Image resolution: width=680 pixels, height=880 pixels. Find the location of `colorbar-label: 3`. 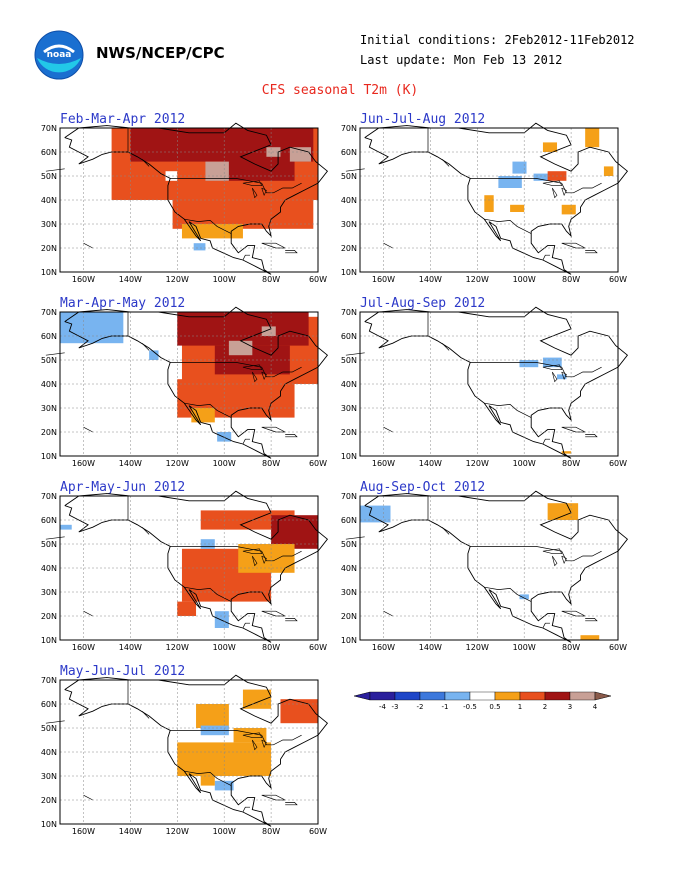

colorbar-label: 3 is located at coordinates (570, 707).